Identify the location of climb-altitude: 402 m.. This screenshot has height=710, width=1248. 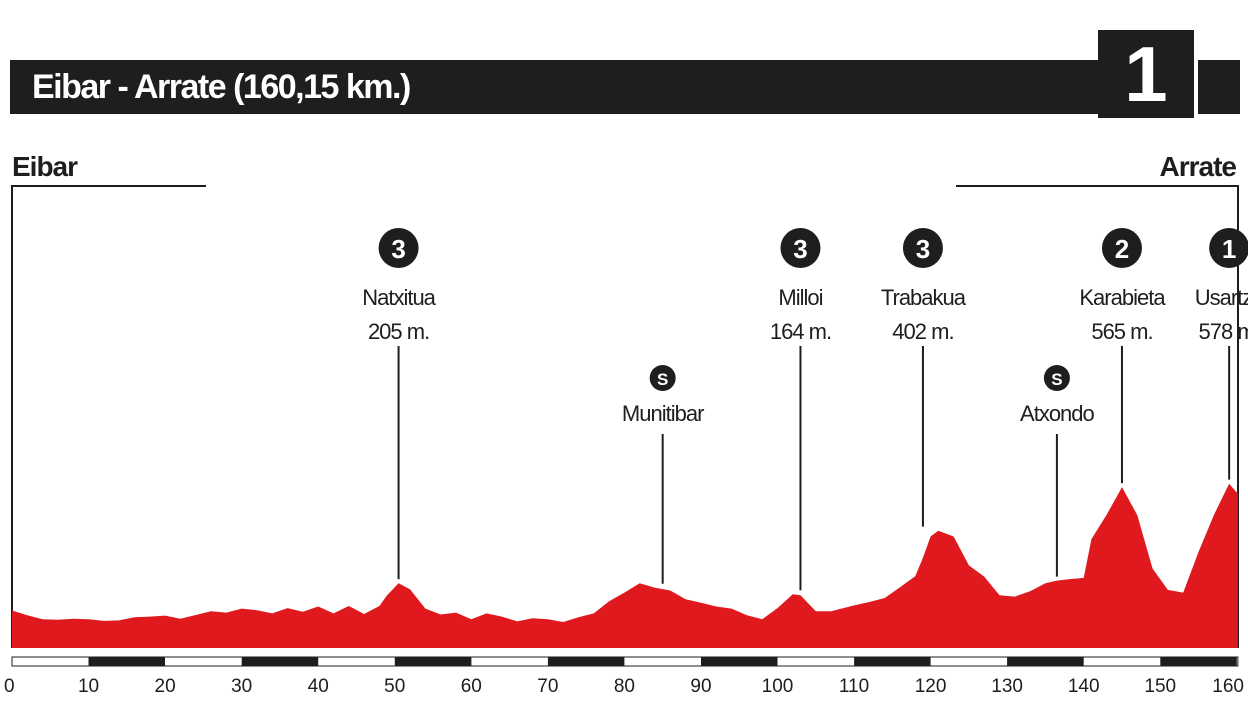
(922, 331).